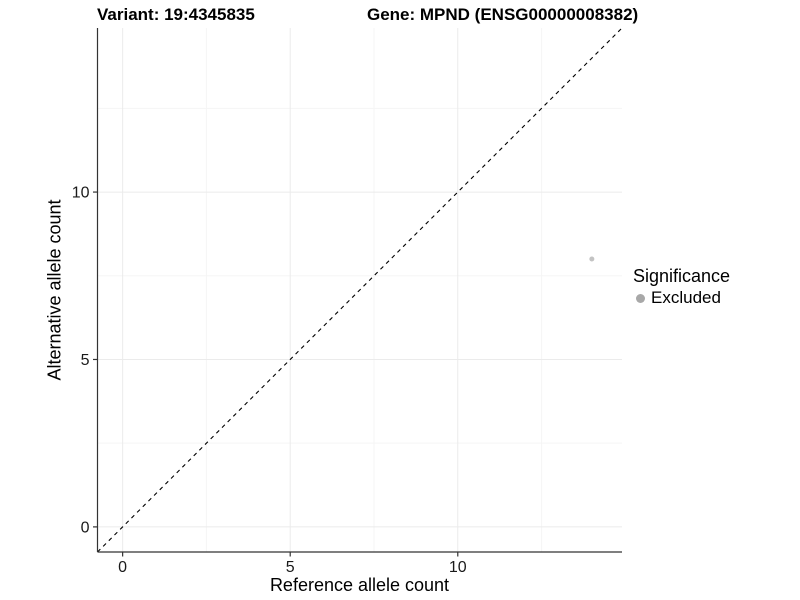  What do you see at coordinates (85, 360) in the screenshot?
I see `y-tick-label: 5` at bounding box center [85, 360].